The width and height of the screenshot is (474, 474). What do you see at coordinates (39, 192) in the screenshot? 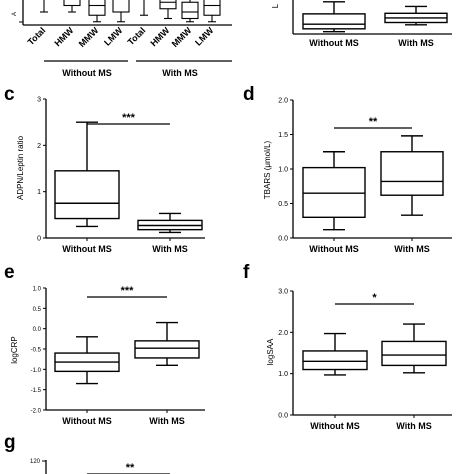
I see `panel-c-y-tick-label: 1` at bounding box center [39, 192].